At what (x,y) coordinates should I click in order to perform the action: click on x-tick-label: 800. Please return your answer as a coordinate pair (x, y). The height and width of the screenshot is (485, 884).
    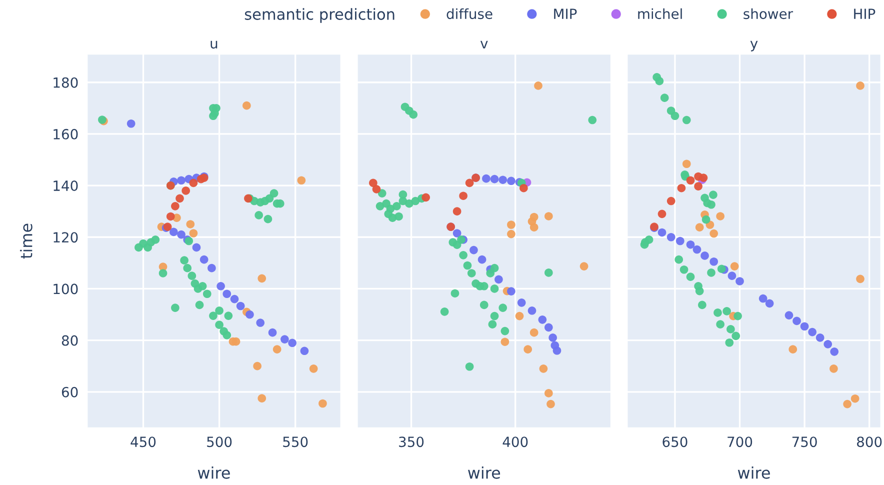
    Looking at the image, I should click on (869, 442).